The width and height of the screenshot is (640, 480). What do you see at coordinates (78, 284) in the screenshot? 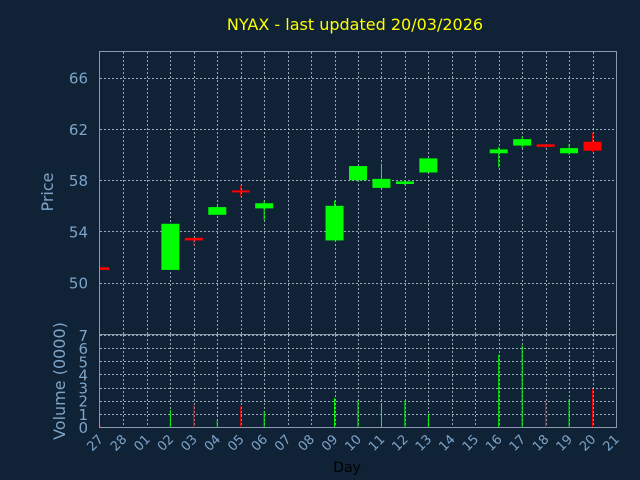
I see `price-tick-label: 50` at bounding box center [78, 284].